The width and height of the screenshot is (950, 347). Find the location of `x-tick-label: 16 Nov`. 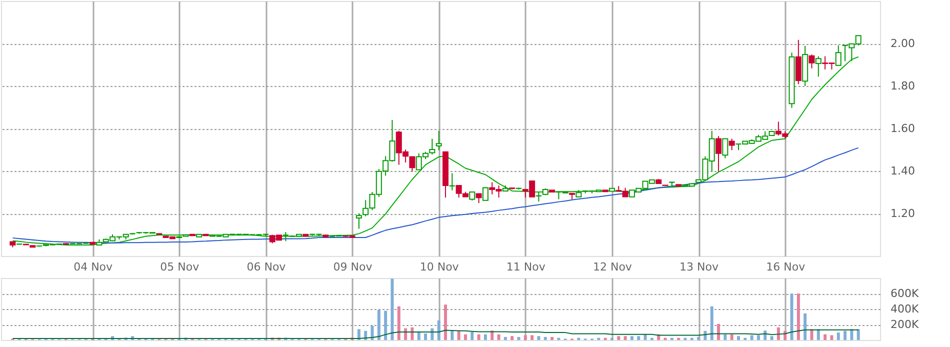

x-tick-label: 16 Nov is located at coordinates (786, 267).